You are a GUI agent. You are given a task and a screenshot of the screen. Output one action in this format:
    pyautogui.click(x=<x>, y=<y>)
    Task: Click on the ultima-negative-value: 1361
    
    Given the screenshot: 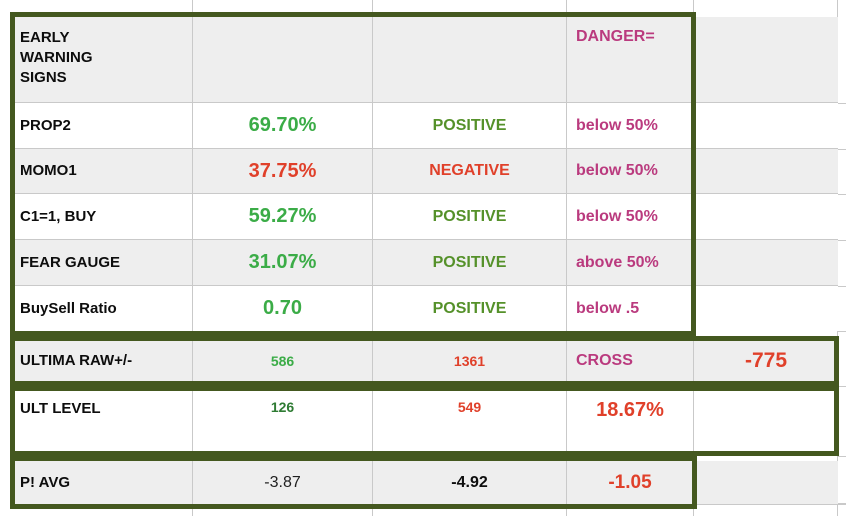 What is the action you would take?
    pyautogui.click(x=469, y=361)
    